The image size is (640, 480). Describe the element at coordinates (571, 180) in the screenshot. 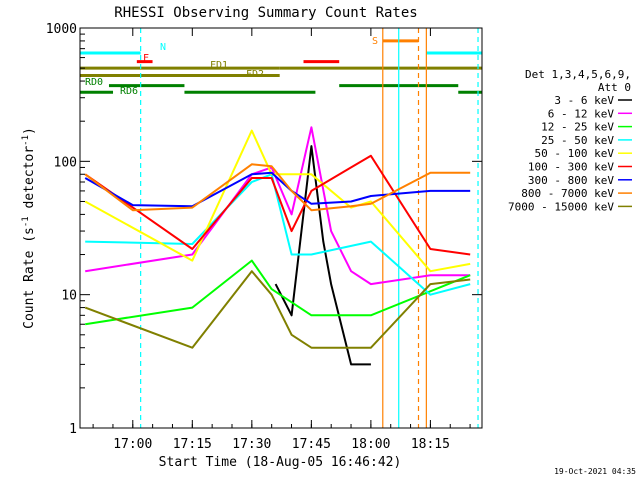

I see `legend-label-6: 300 - 800 keV` at that location.